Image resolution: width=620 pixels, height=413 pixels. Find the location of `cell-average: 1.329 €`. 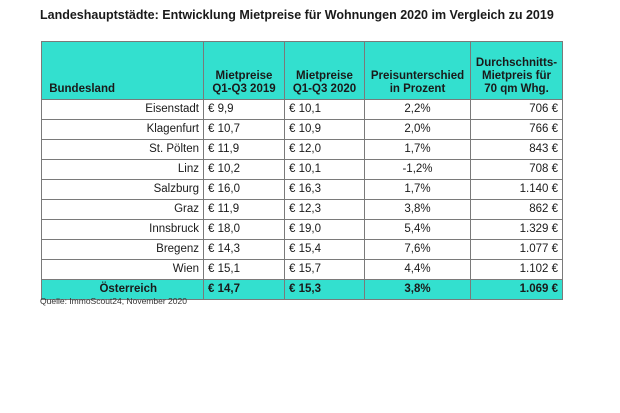

cell-average: 1.329 € is located at coordinates (516, 229).